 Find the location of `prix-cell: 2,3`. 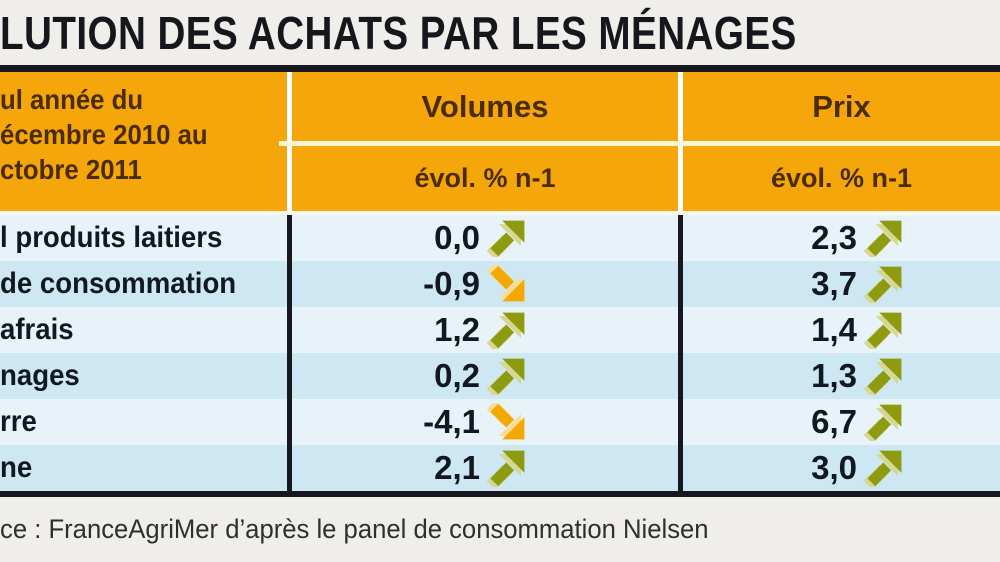

prix-cell: 2,3 is located at coordinates (794, 238).